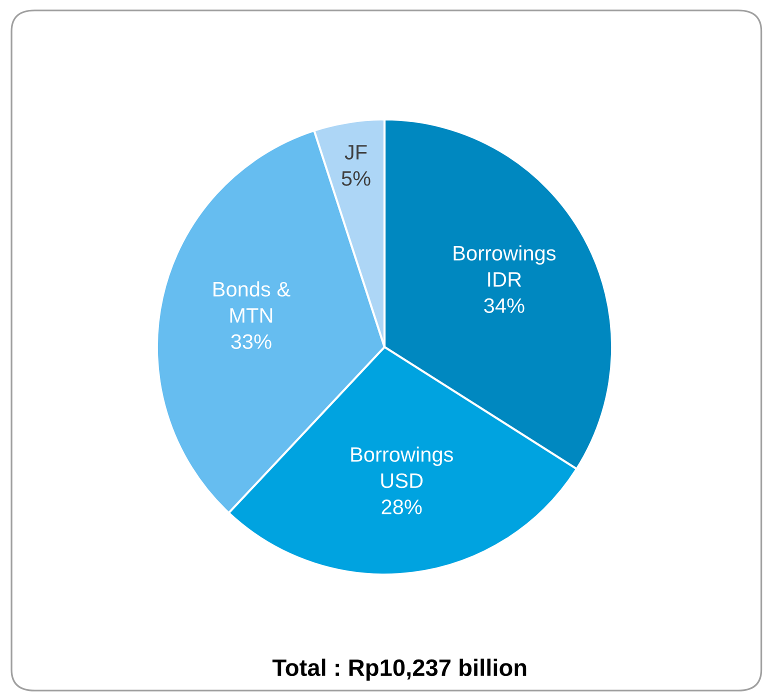 This screenshot has height=694, width=769. What do you see at coordinates (356, 178) in the screenshot?
I see `data-label: 5%` at bounding box center [356, 178].